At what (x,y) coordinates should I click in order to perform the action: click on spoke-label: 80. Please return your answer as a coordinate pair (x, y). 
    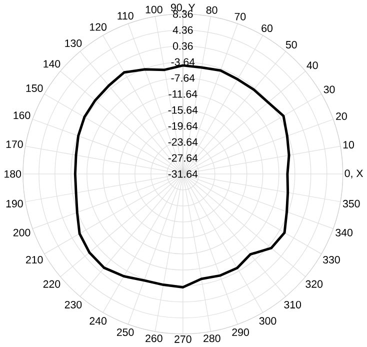
    Looking at the image, I should click on (212, 10).